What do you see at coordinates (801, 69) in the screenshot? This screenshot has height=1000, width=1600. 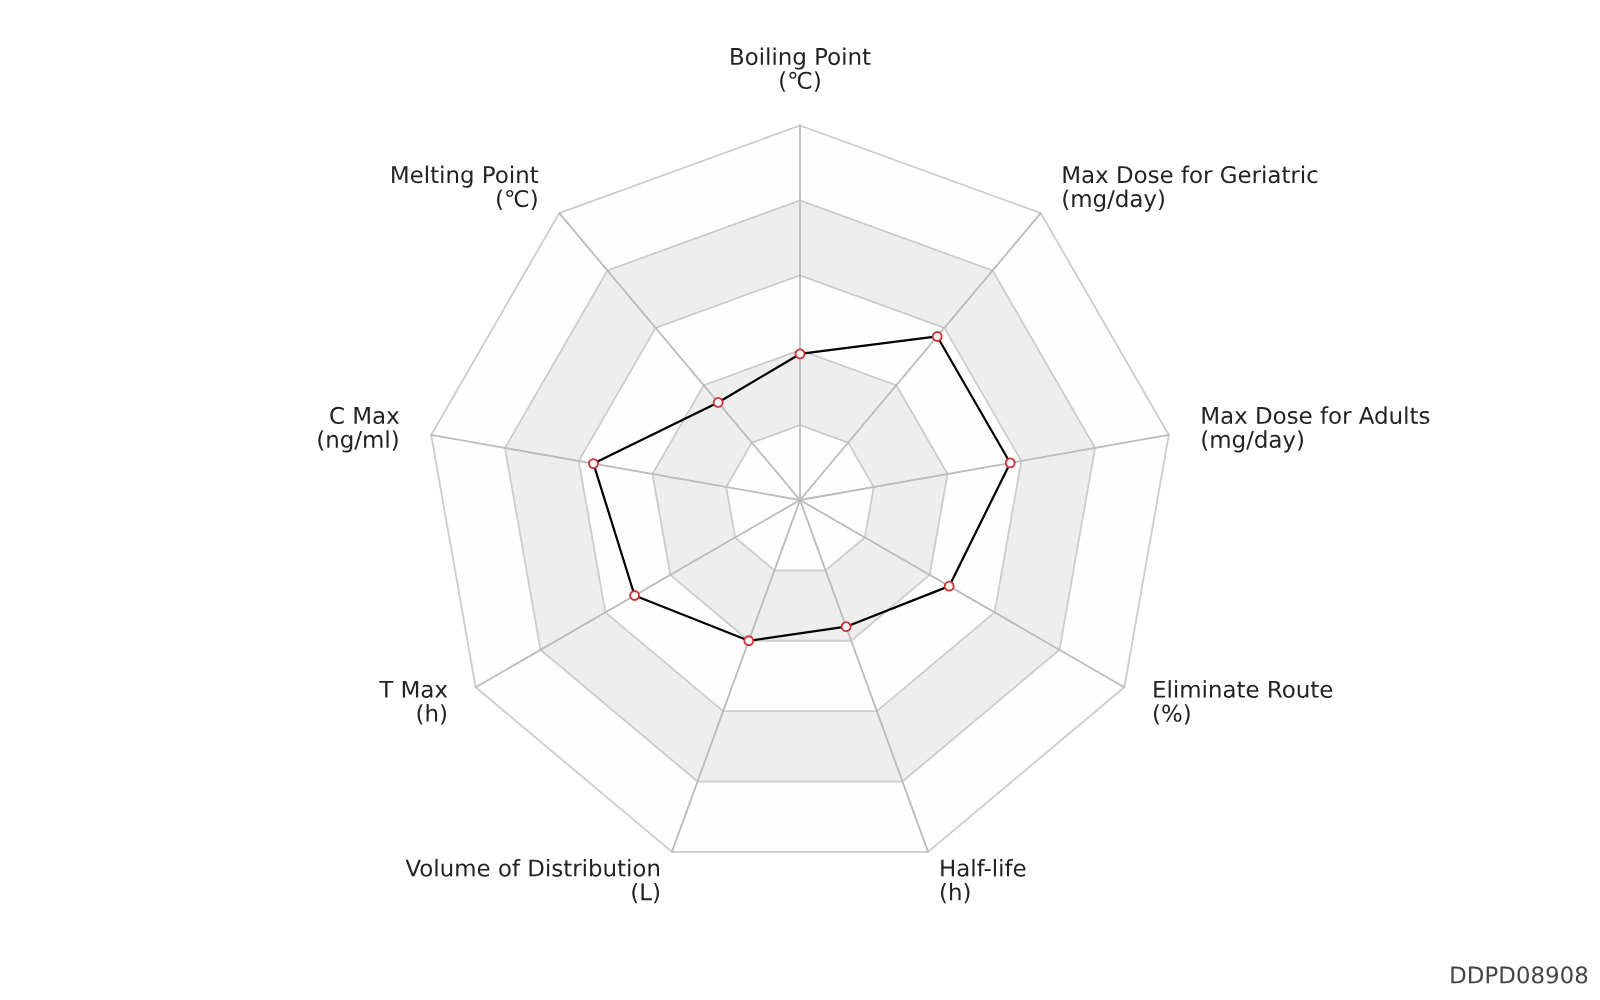 I see `spoke-label: Boiling Point (℃)` at bounding box center [801, 69].